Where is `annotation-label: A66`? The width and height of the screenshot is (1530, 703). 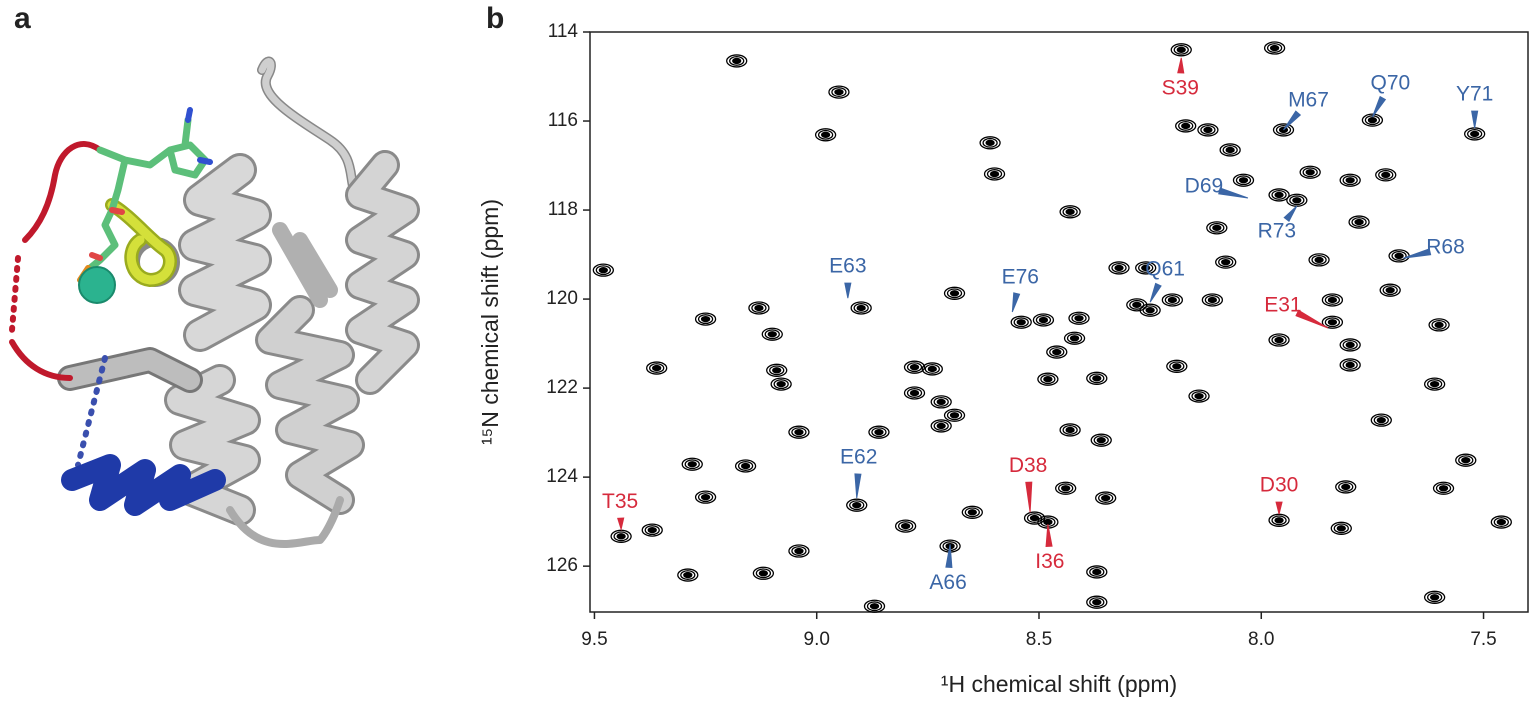
annotation-label: A66 is located at coordinates (947, 582).